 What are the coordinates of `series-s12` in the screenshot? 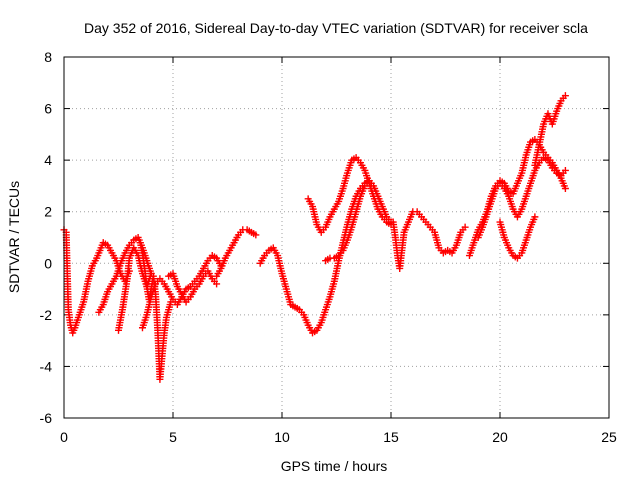 It's located at (517, 198).